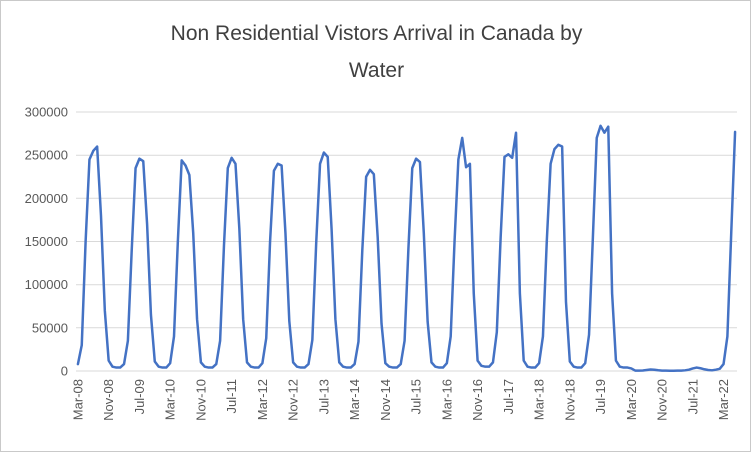 The height and width of the screenshot is (452, 751). Describe the element at coordinates (569, 400) in the screenshot. I see `x-tick-label: Nov-18` at that location.